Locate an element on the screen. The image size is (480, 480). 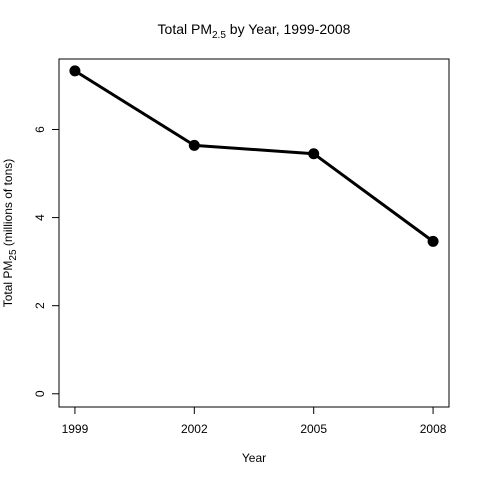
y-axis-label: Total PM25 (millions of tons) is located at coordinates (10, 233).